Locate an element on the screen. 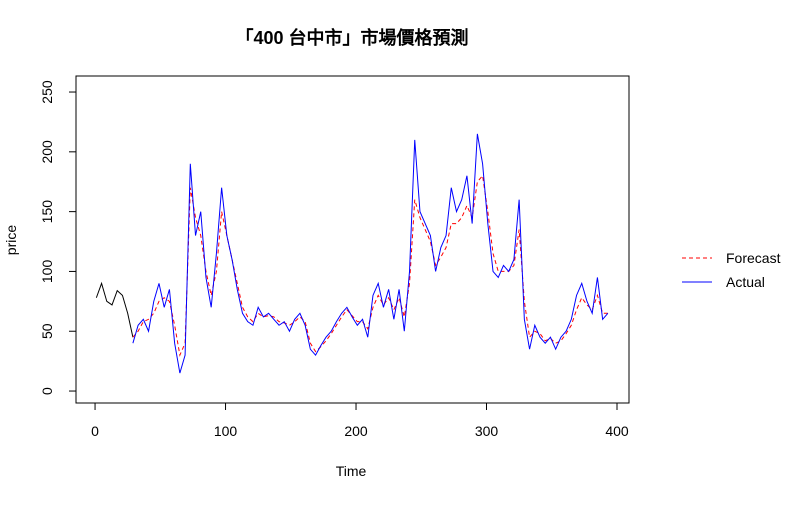  y-tick-label: 50 is located at coordinates (47, 331).